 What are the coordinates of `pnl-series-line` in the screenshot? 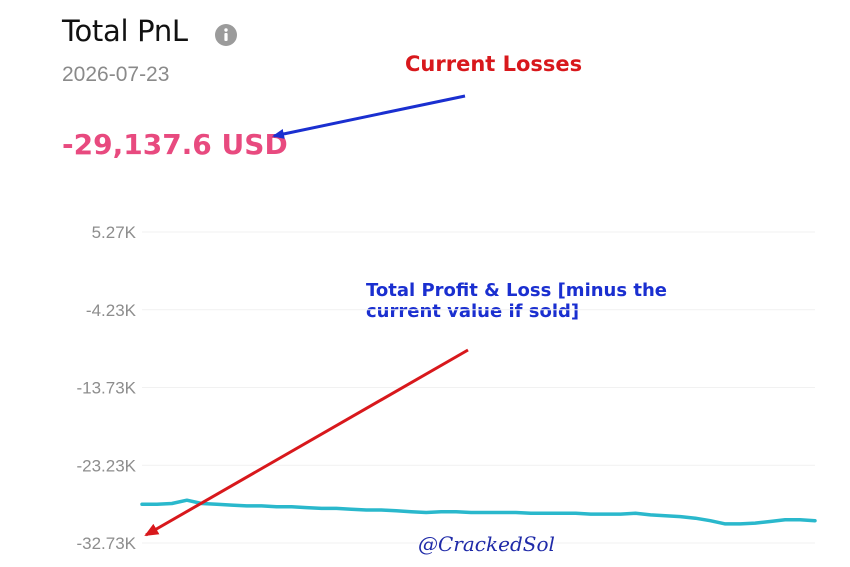 It's located at (478, 512).